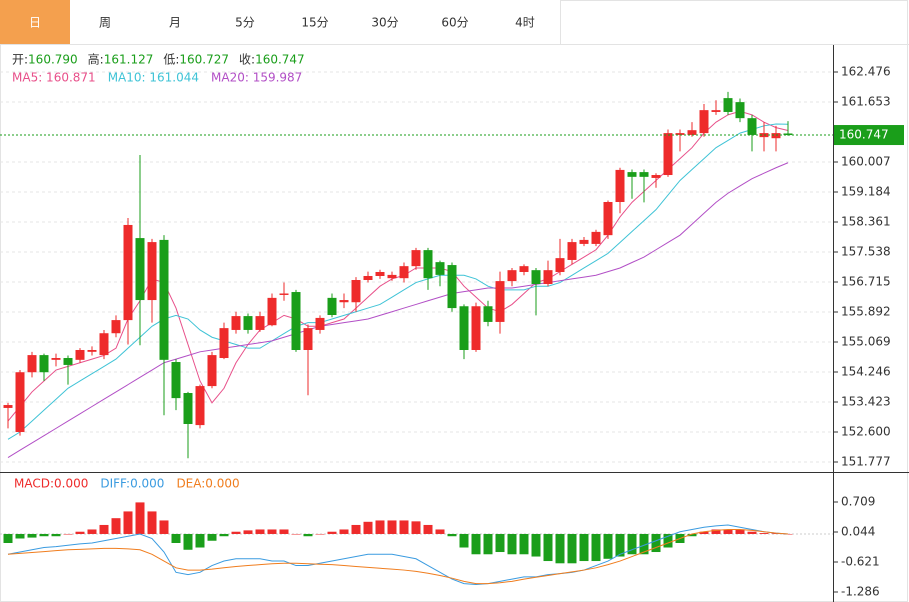 The width and height of the screenshot is (909, 602). What do you see at coordinates (866, 72) in the screenshot?
I see `y-tick-label: 162.476` at bounding box center [866, 72].